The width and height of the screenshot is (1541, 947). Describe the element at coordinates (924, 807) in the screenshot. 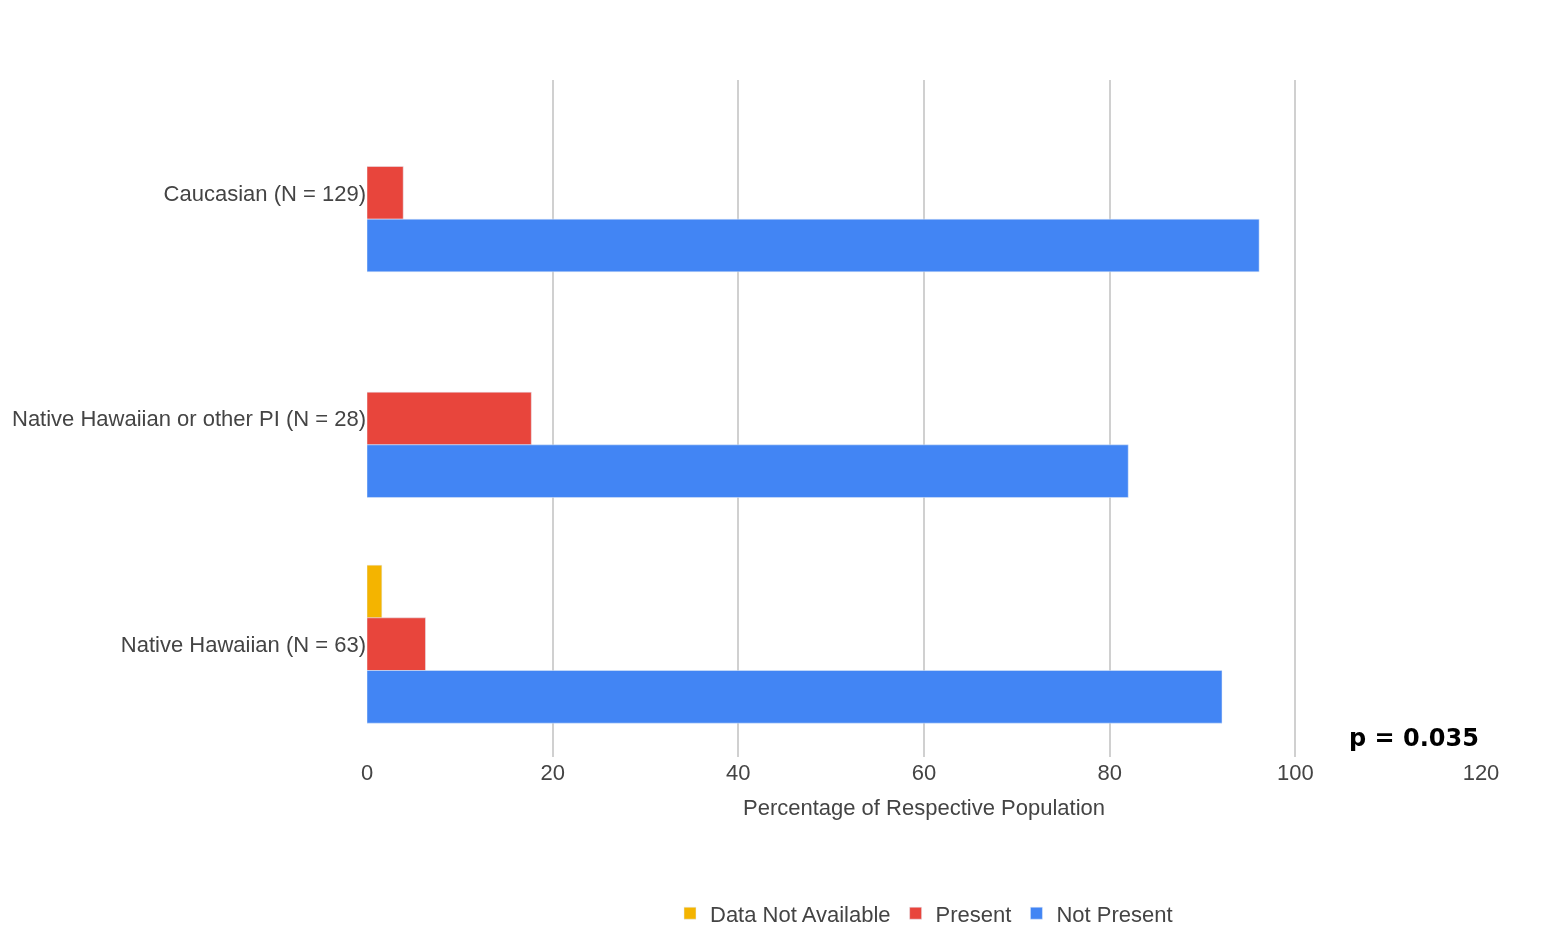

I see `x-axis-title: Percentage of Respective Population` at that location.